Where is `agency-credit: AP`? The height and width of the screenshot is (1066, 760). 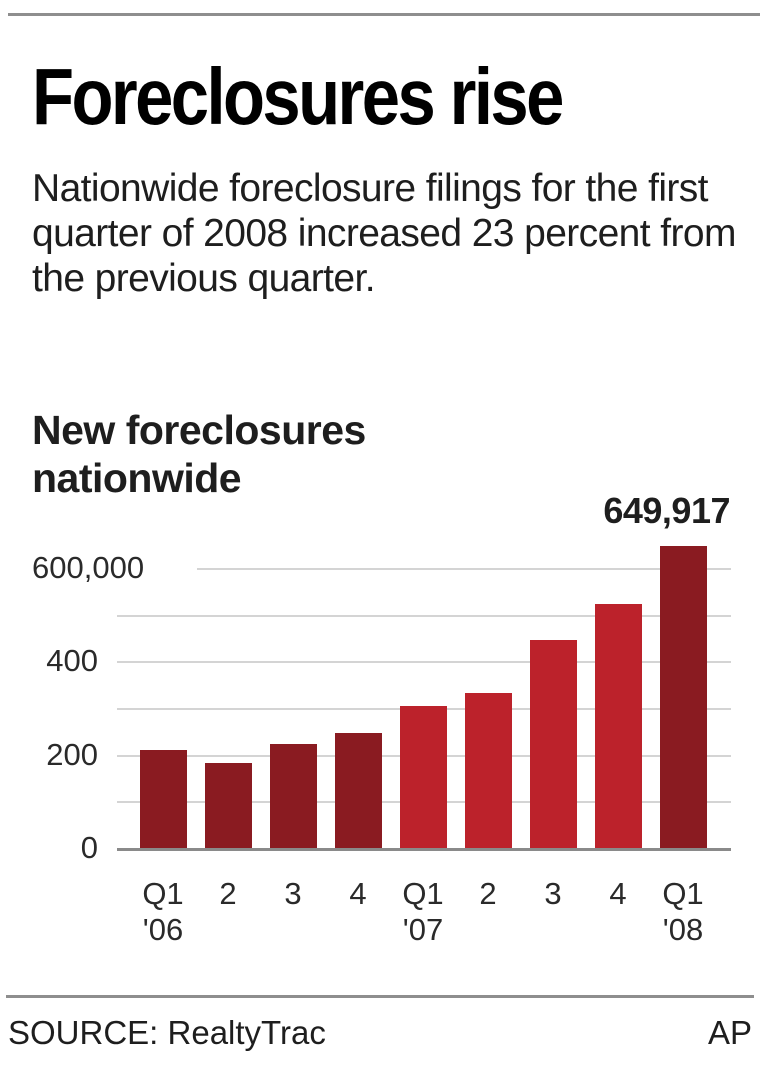
agency-credit: AP is located at coordinates (729, 1032).